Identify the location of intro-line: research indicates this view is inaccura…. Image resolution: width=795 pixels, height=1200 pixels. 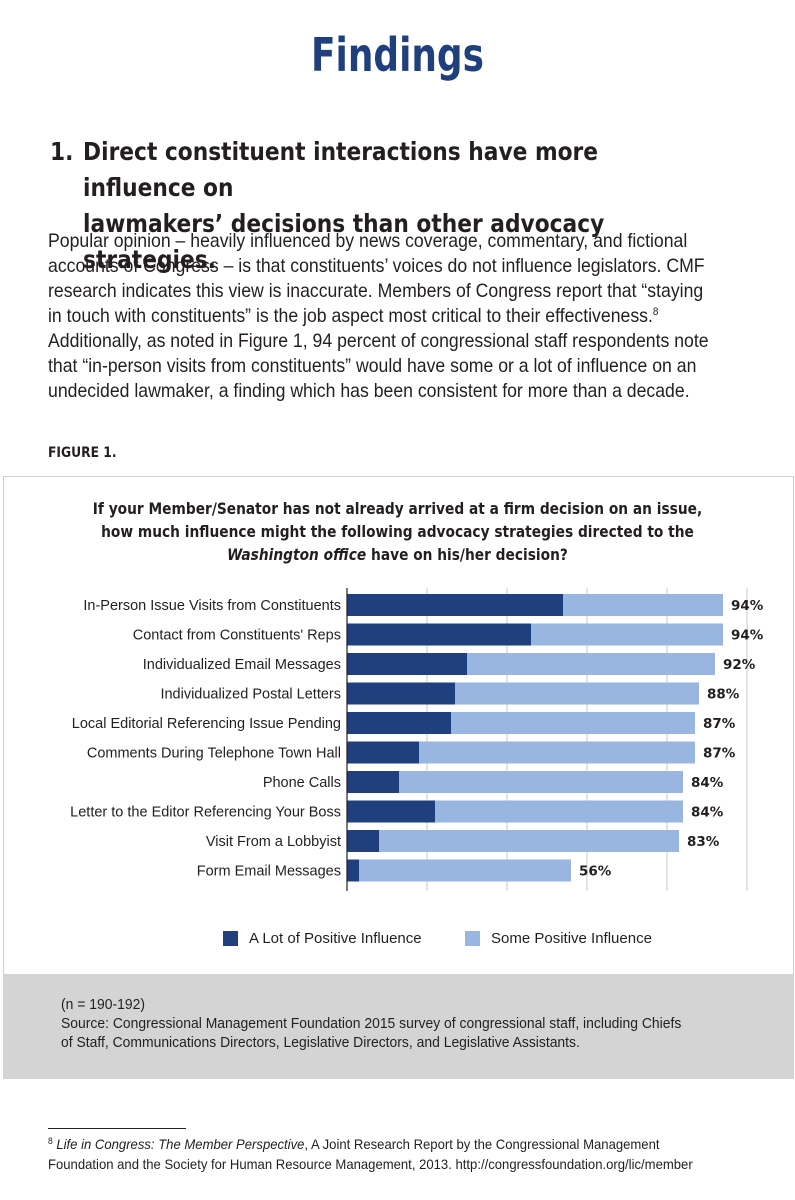
(376, 291).